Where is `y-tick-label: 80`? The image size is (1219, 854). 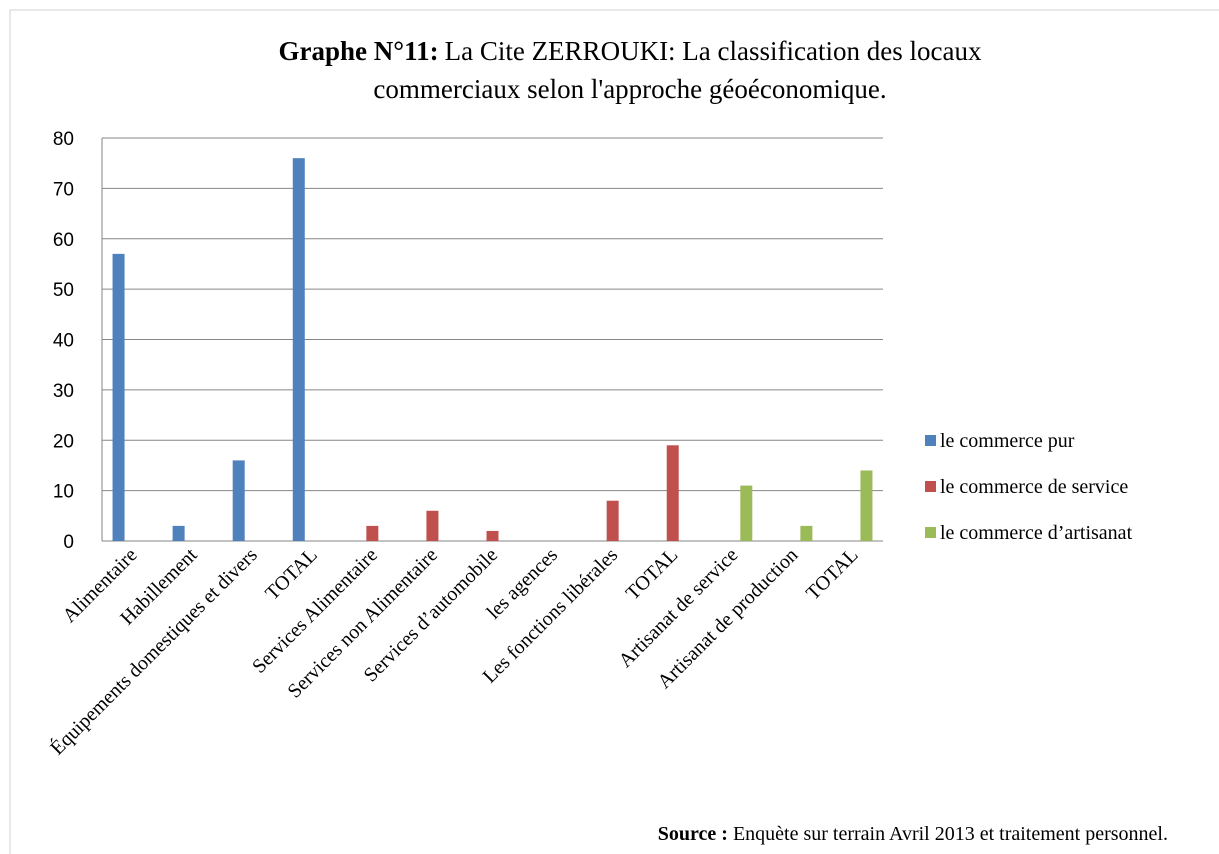
y-tick-label: 80 is located at coordinates (63, 139).